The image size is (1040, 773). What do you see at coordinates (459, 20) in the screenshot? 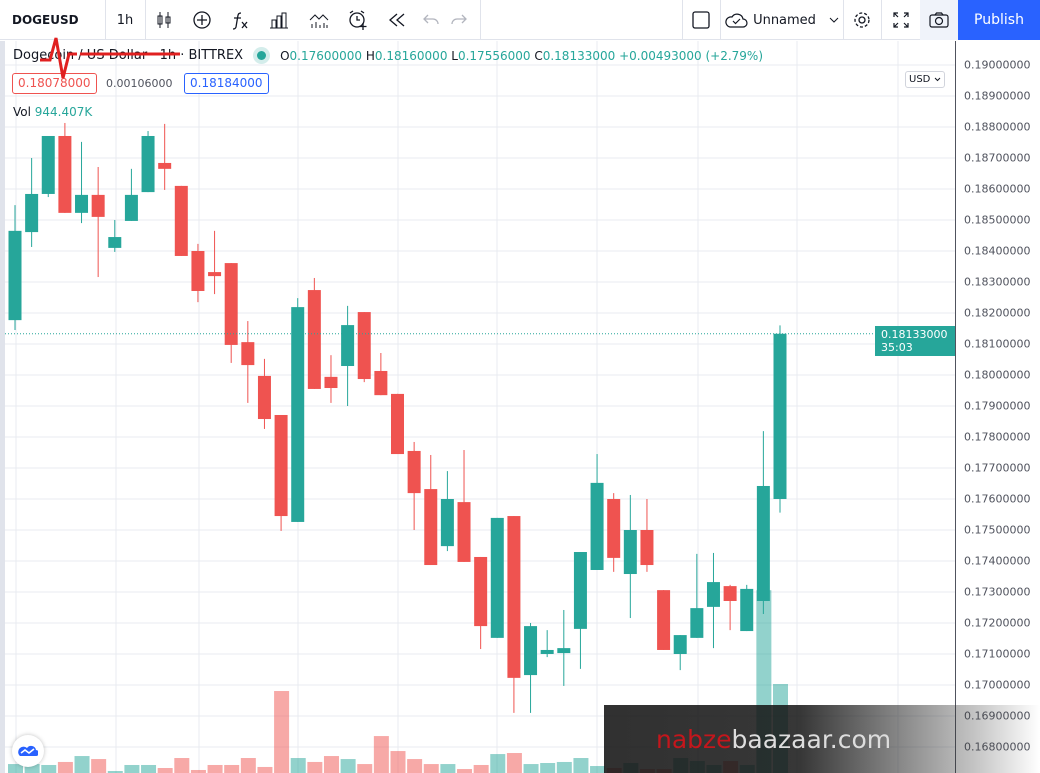
I see `redo-icon` at bounding box center [459, 20].